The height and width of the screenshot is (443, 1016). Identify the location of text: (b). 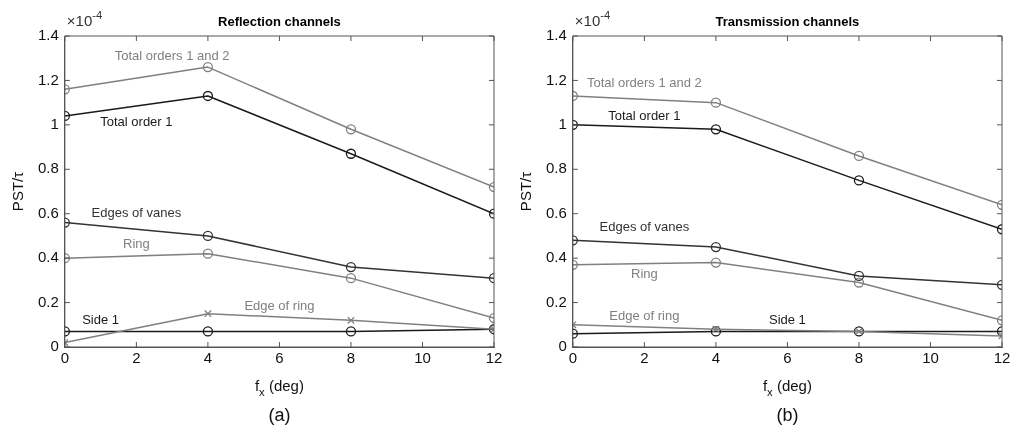
(787, 414).